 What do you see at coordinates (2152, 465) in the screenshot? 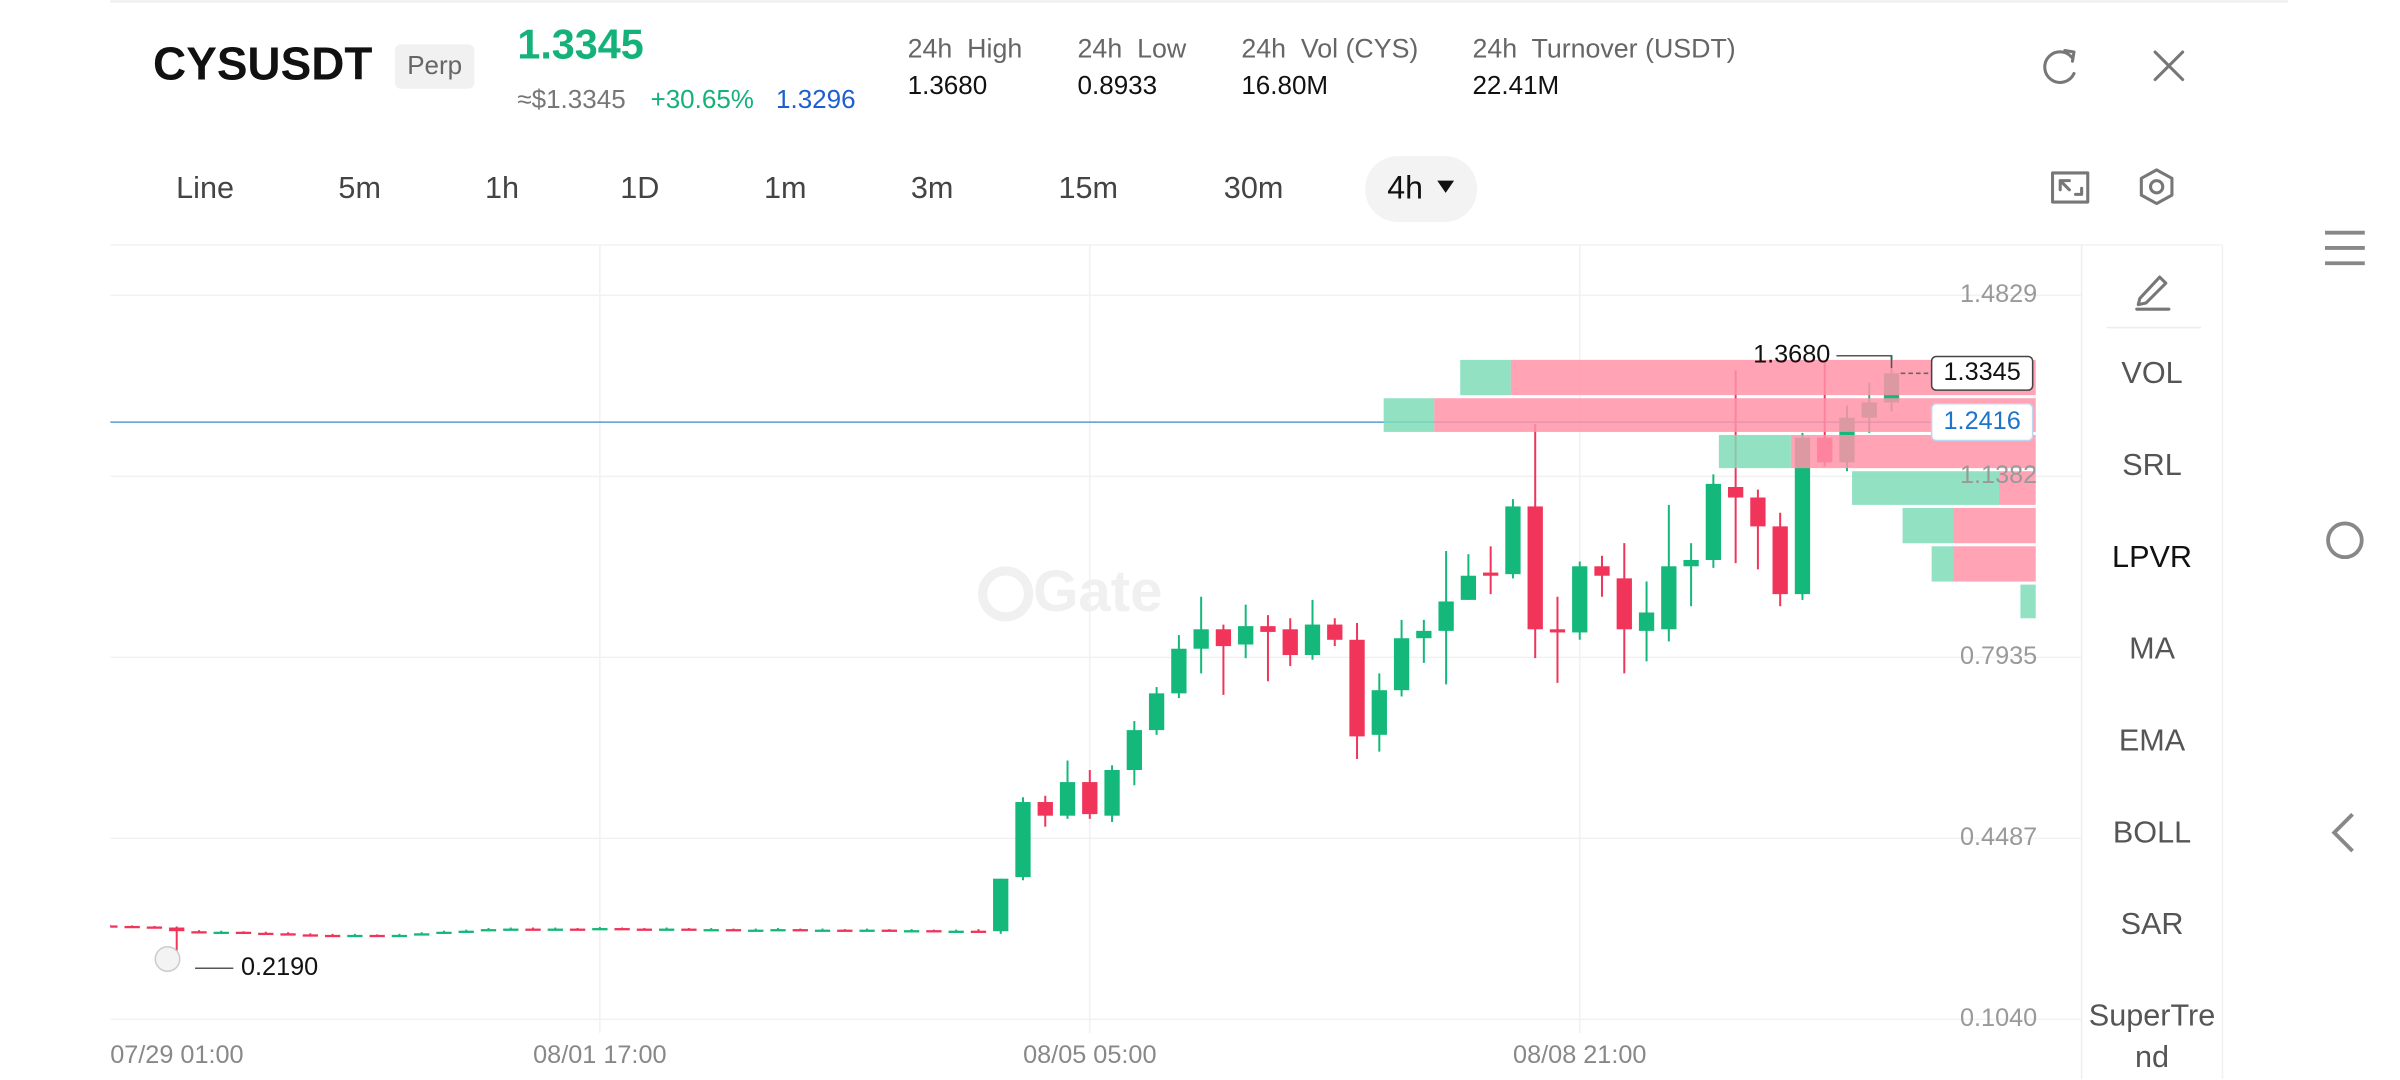
I see `indicator: SRL` at bounding box center [2152, 465].